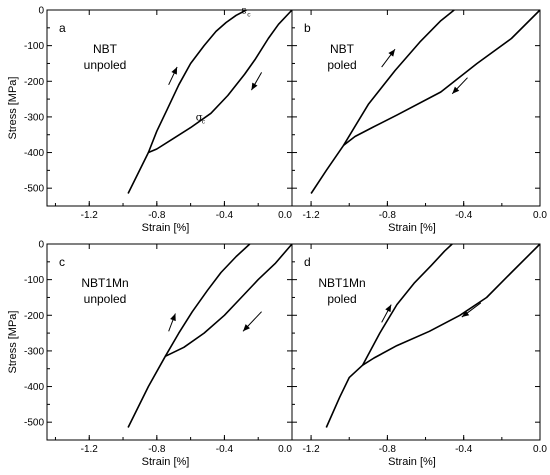  What do you see at coordinates (62, 262) in the screenshot?
I see `panel-letter: c` at bounding box center [62, 262].